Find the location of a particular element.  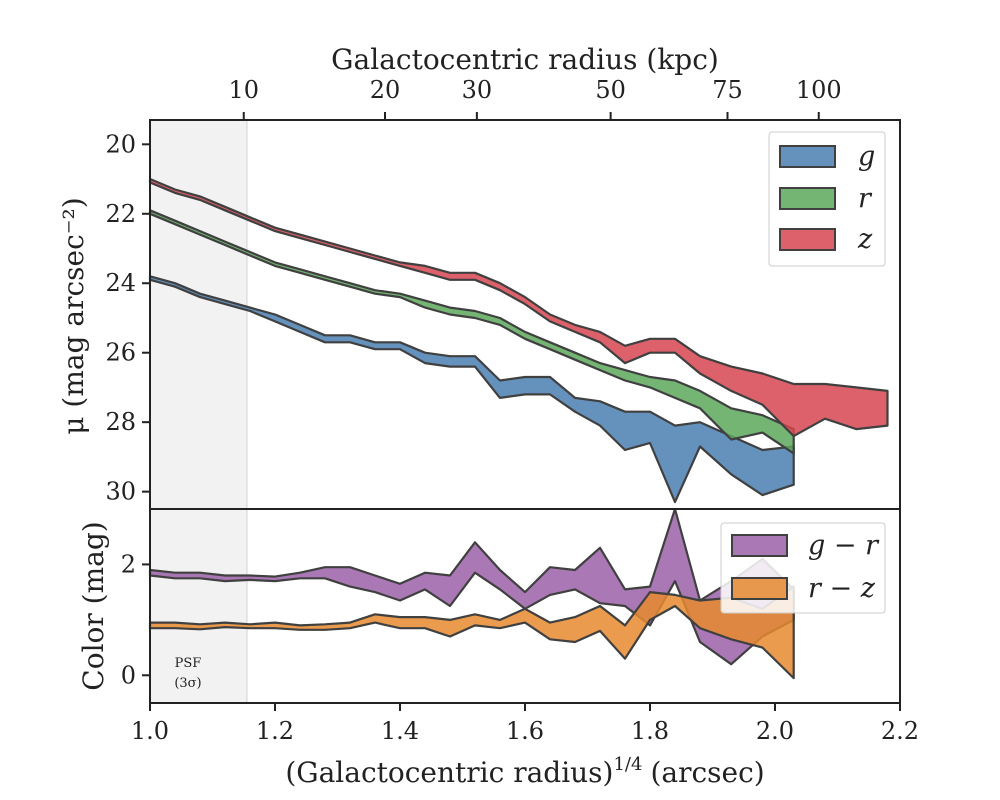

legend-label-r-z: r − z is located at coordinates (842, 588).